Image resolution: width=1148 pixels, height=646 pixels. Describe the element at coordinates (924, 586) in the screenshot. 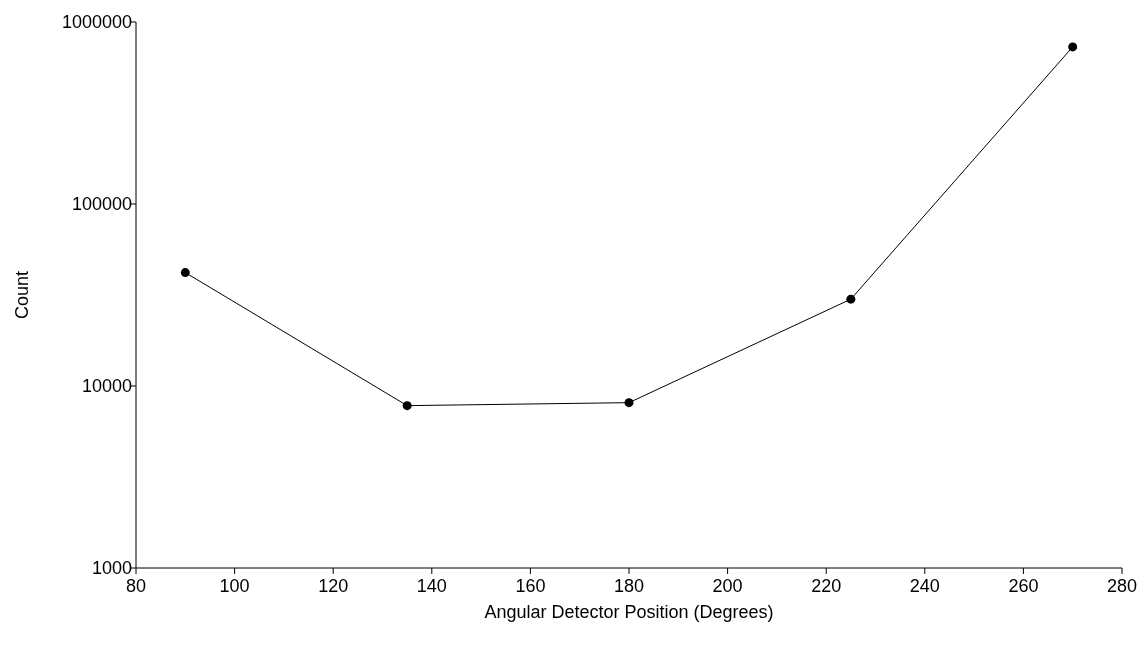

I see `x-tick-label: 240` at that location.